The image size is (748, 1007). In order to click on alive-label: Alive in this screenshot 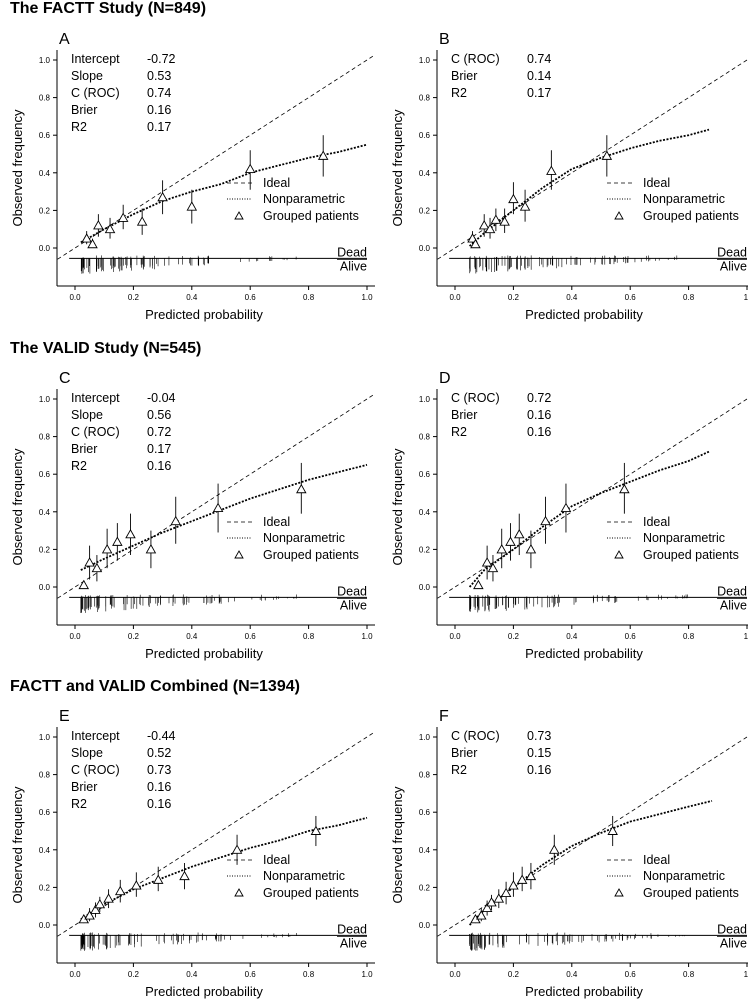, I will do `click(353, 943)`.